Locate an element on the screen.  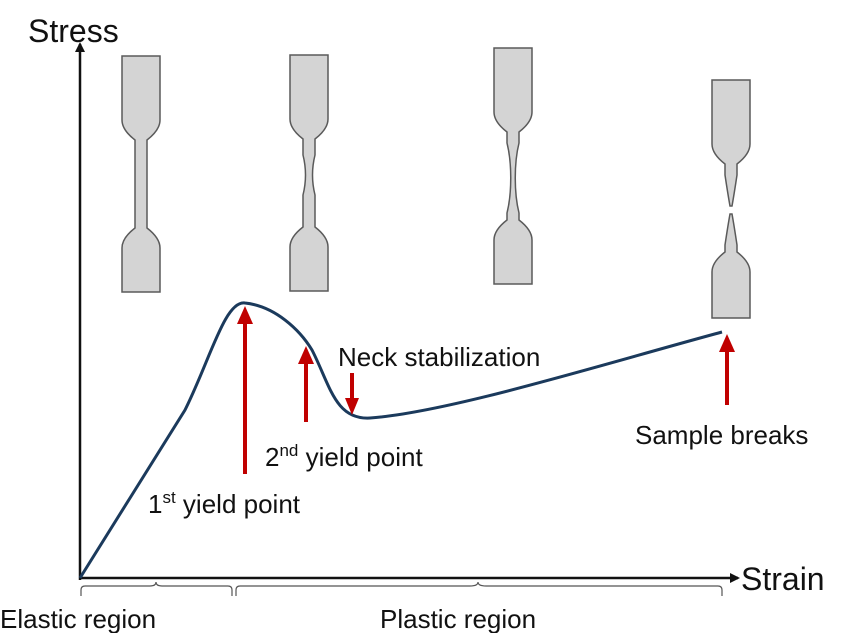
specimen-necking is located at coordinates (309, 173).